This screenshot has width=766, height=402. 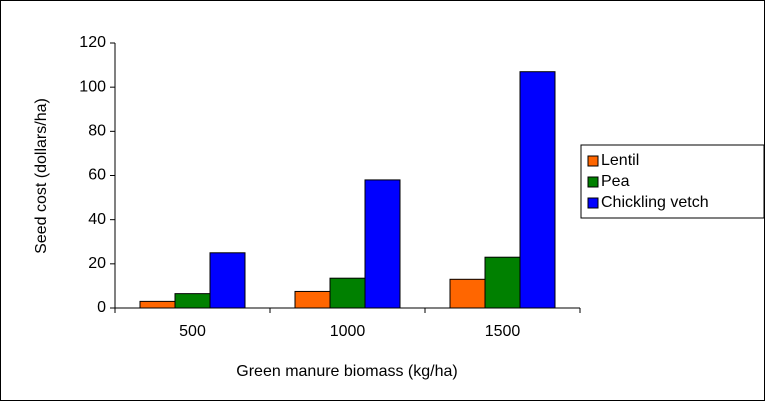 What do you see at coordinates (655, 202) in the screenshot?
I see `legend-label: Chickling vetch` at bounding box center [655, 202].